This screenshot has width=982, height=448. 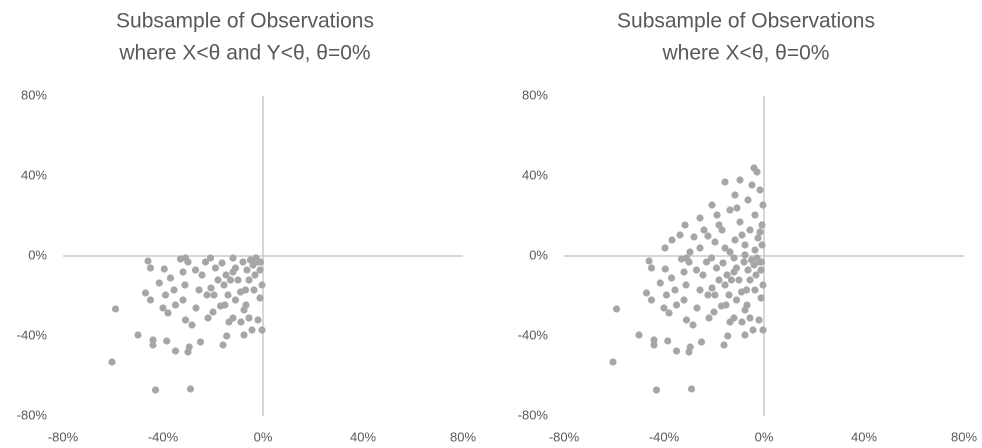 What do you see at coordinates (463, 436) in the screenshot?
I see `x-tick-label: 80%` at bounding box center [463, 436].